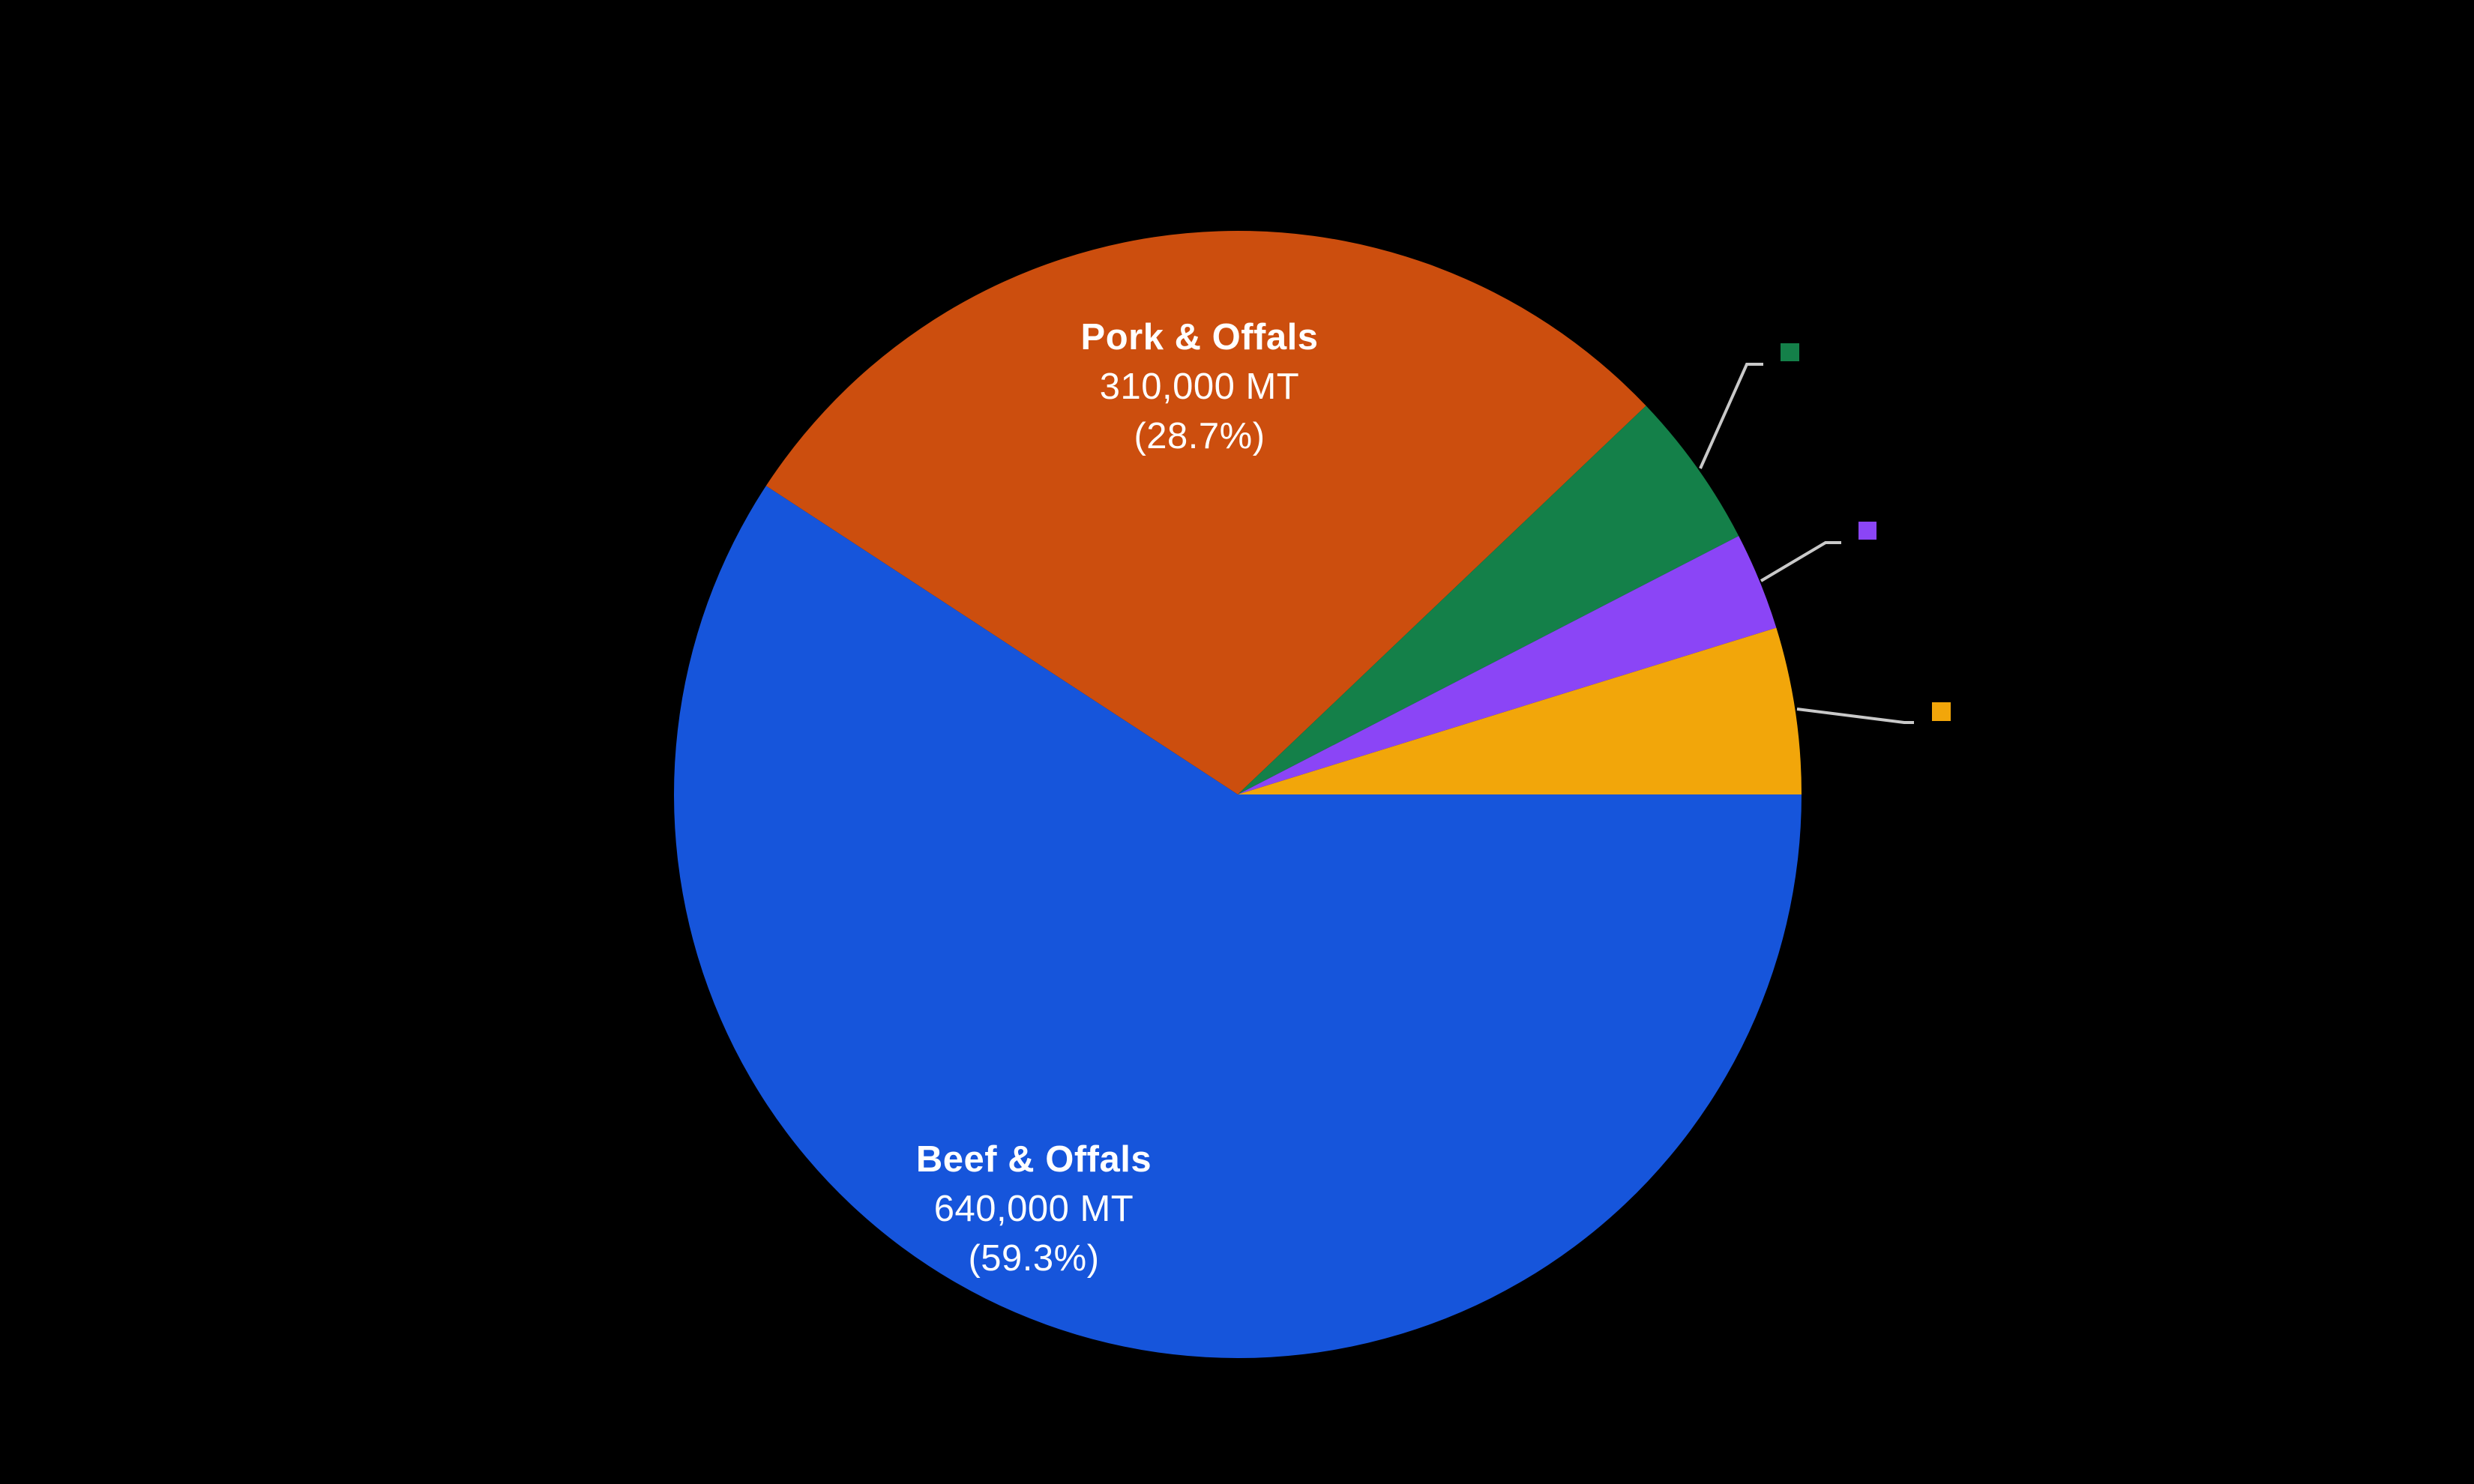 The width and height of the screenshot is (2474, 1484). Describe the element at coordinates (1034, 1258) in the screenshot. I see `beef-slice-percent: (59.3%)` at that location.